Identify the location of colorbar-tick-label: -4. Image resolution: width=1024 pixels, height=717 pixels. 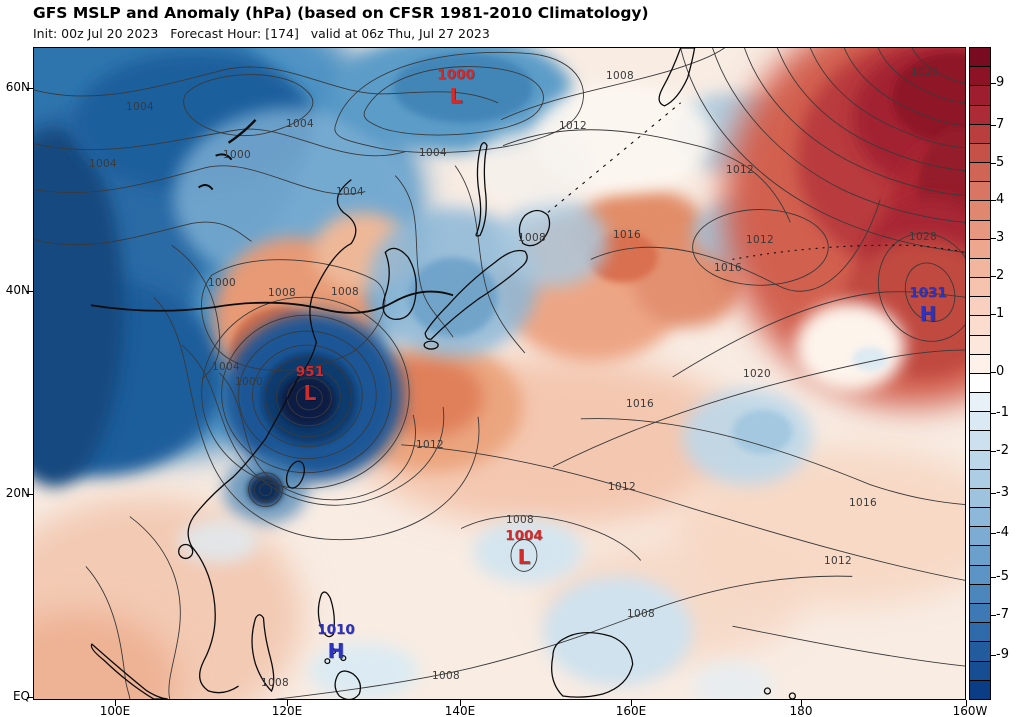
(1002, 532).